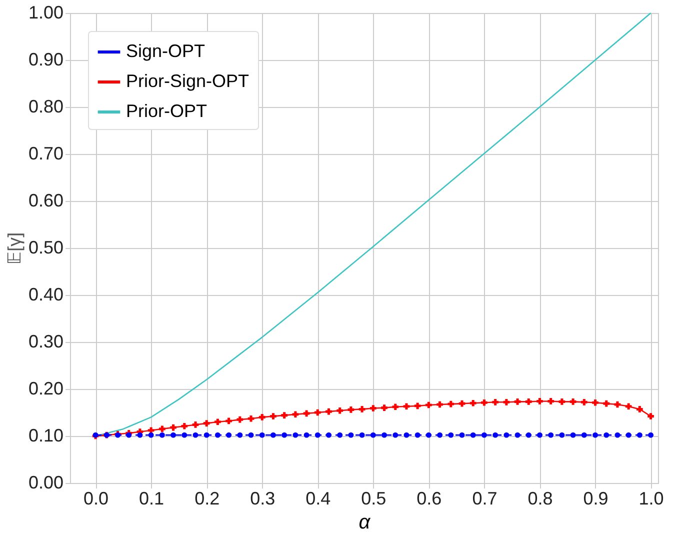  What do you see at coordinates (595, 498) in the screenshot?
I see `x-tick-label: 0.9` at bounding box center [595, 498].